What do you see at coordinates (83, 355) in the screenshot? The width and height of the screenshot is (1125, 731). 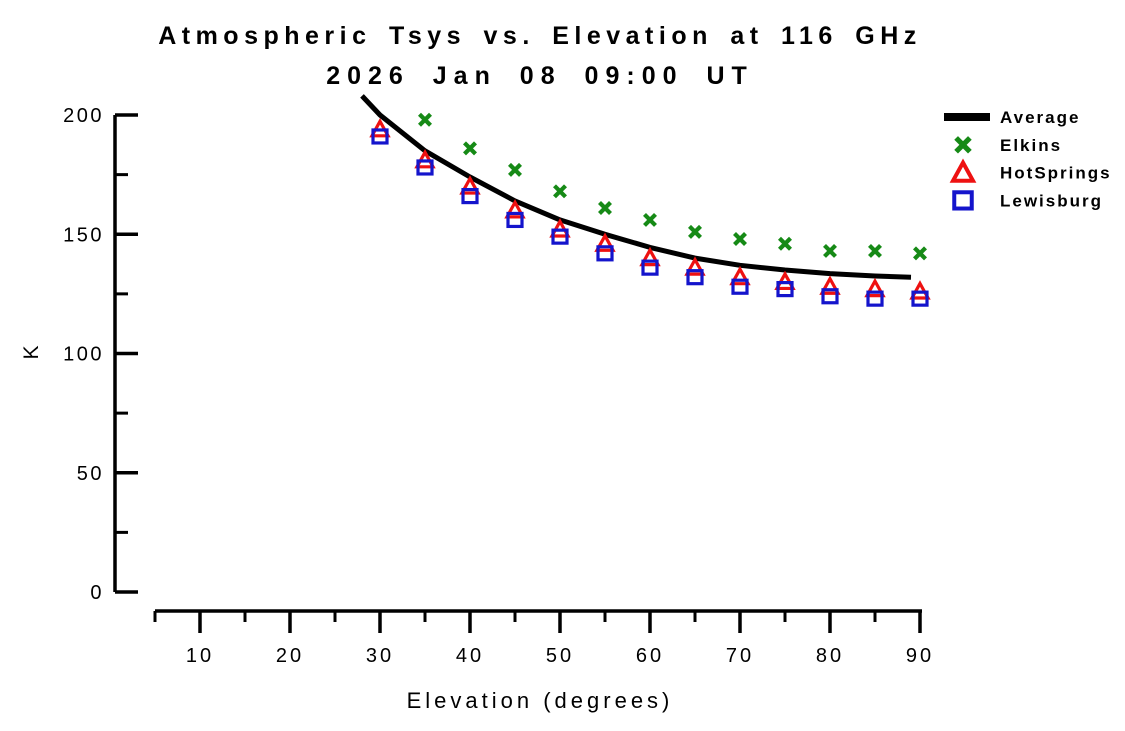 I see `y-tick-label: 100` at bounding box center [83, 355].